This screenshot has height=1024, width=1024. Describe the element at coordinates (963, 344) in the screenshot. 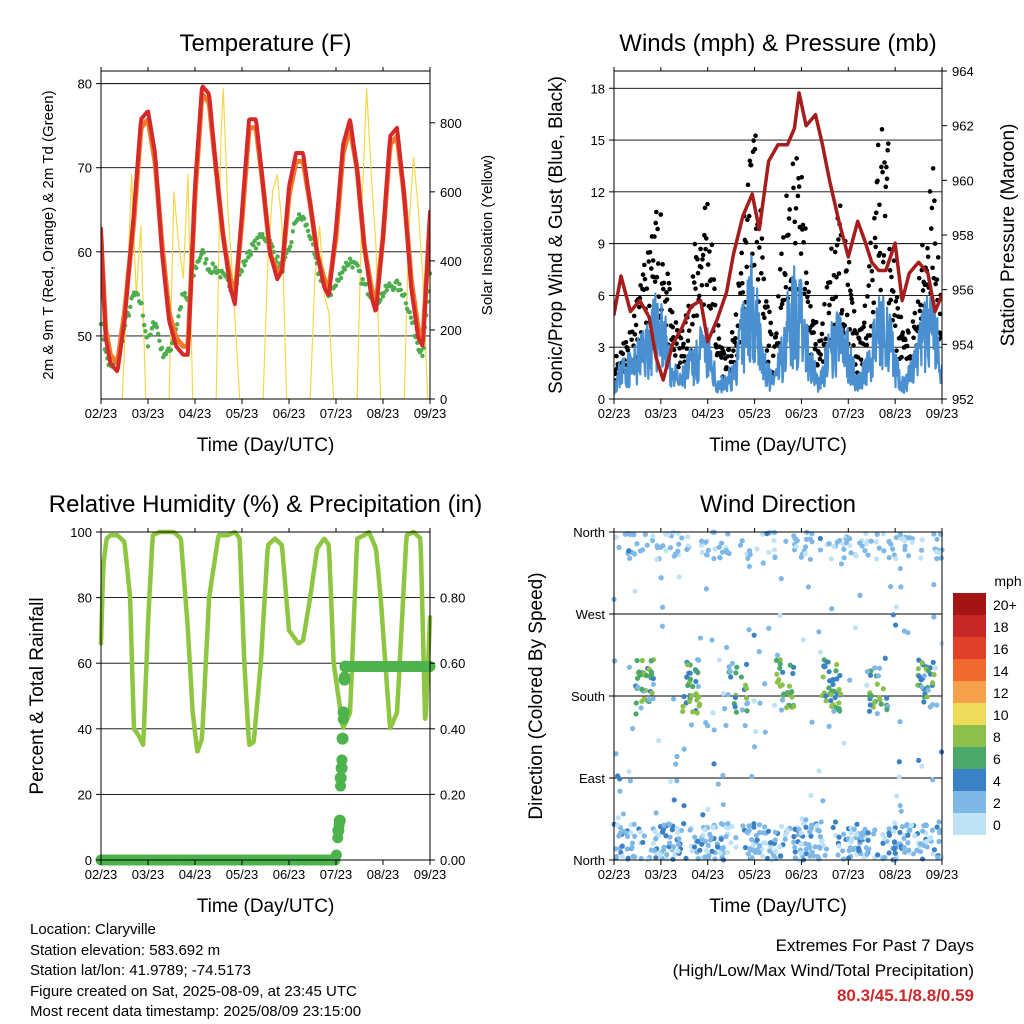

I see `y2-tick-label: 954` at that location.